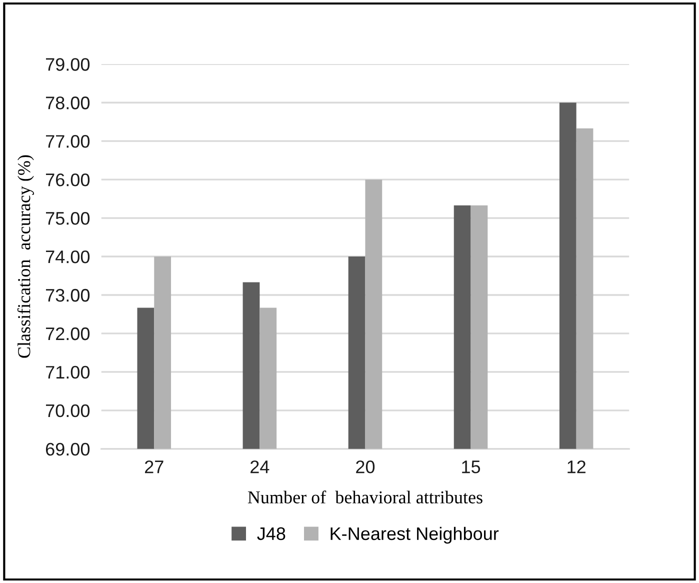 The width and height of the screenshot is (699, 583). What do you see at coordinates (68, 449) in the screenshot?
I see `y-tick-label: 69.00` at bounding box center [68, 449].